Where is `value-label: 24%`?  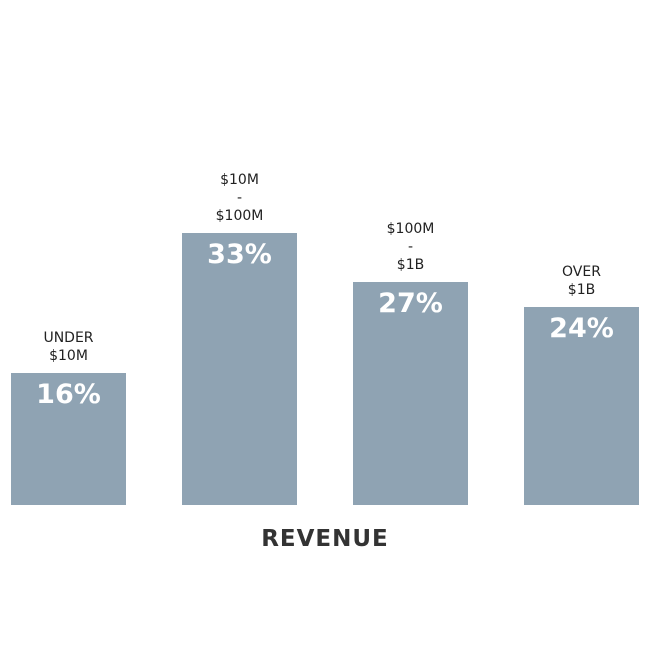 value-label: 24% is located at coordinates (581, 328).